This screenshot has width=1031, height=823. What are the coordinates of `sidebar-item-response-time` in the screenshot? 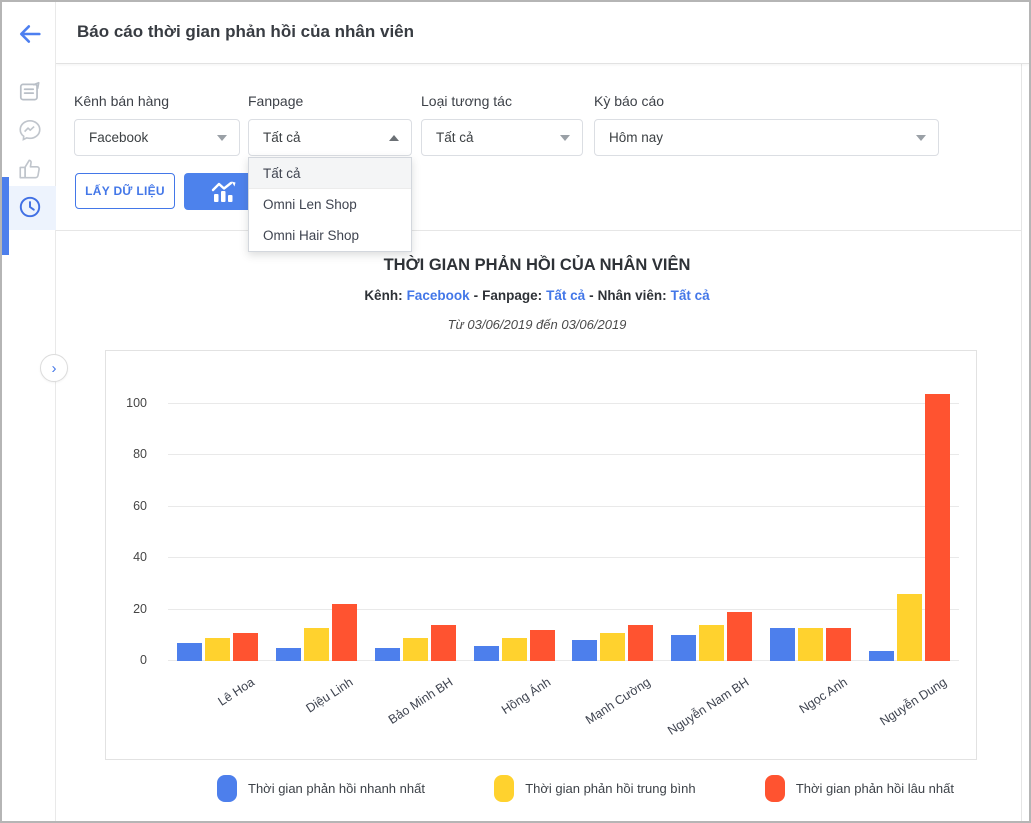 It's located at (30, 207).